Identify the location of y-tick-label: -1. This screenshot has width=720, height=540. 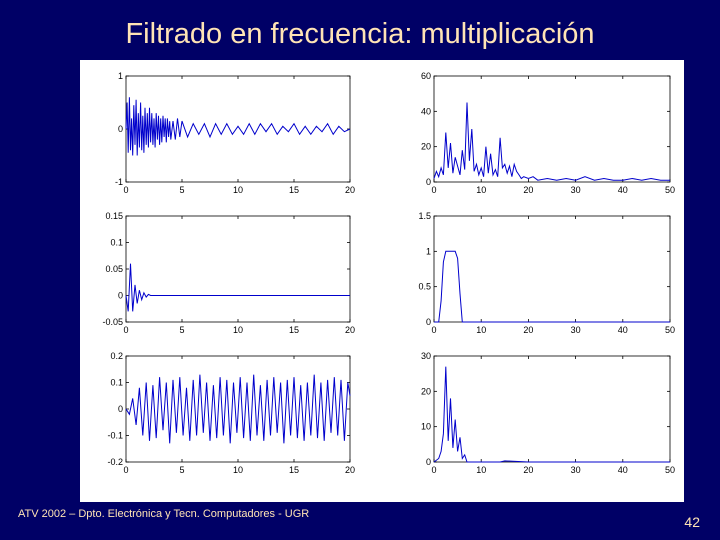
(119, 182).